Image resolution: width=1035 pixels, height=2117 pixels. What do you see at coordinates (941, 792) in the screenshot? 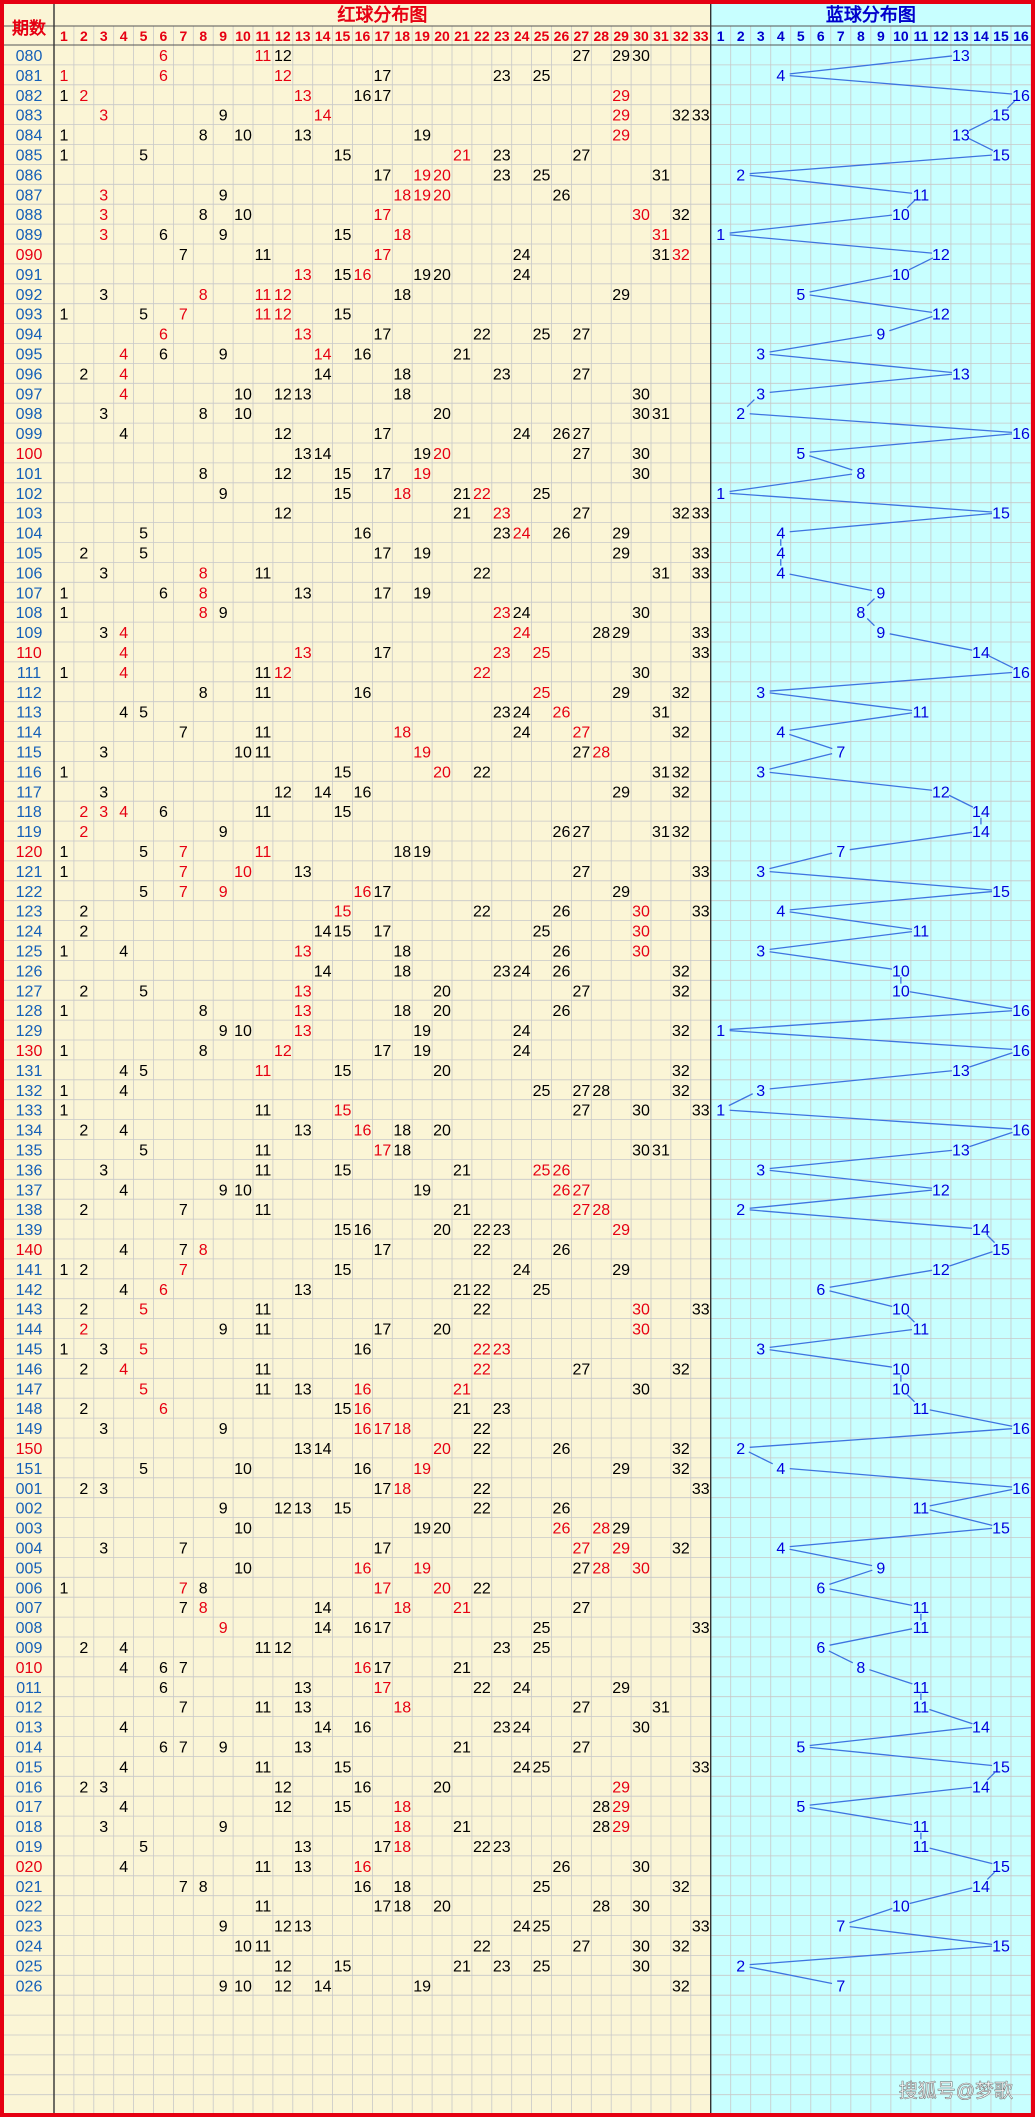
I see `blue-ball-number: 12` at bounding box center [941, 792].